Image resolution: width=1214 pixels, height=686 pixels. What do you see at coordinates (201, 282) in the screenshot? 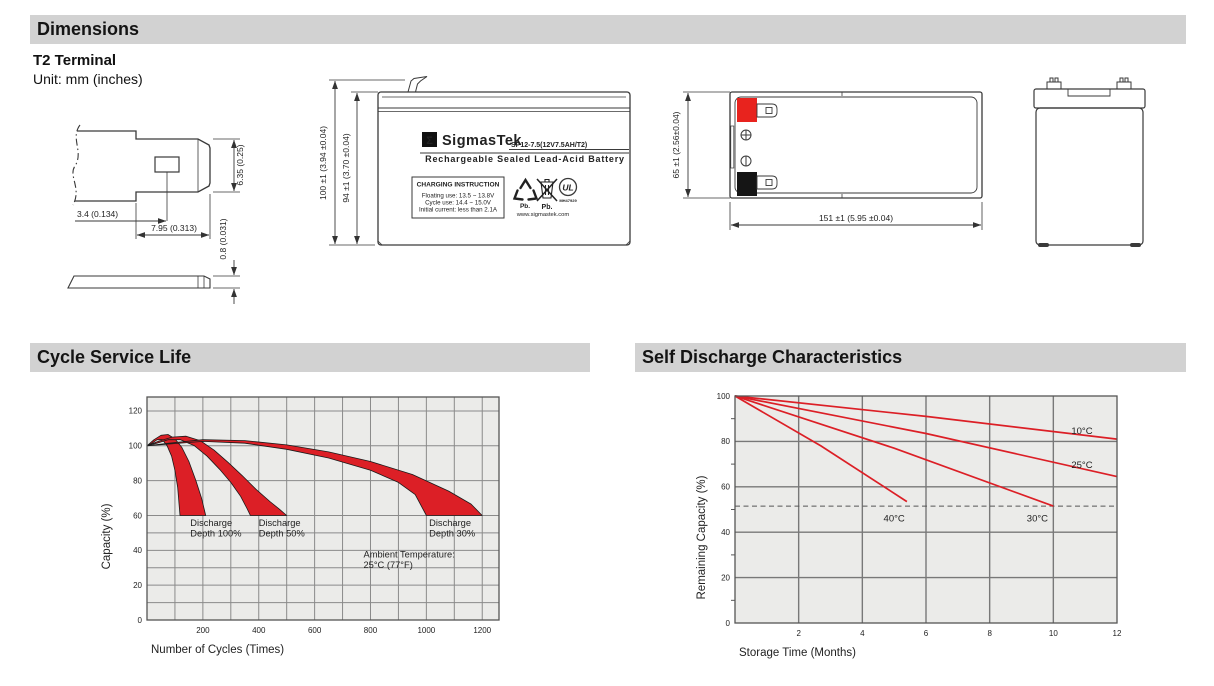
I see `strip-ticks` at bounding box center [201, 282].